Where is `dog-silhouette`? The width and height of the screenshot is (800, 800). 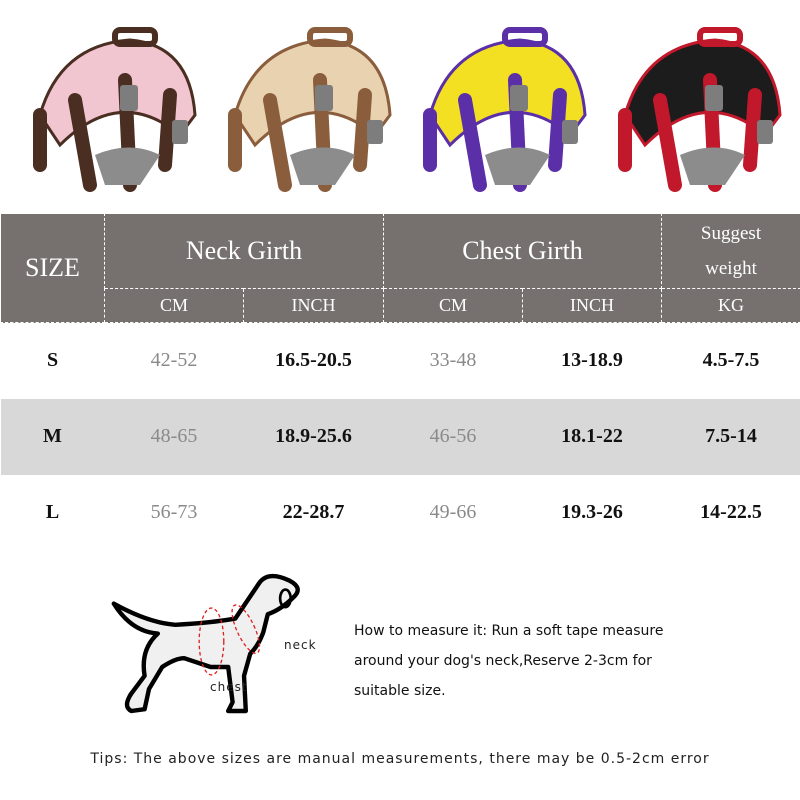 dog-silhouette is located at coordinates (205, 643).